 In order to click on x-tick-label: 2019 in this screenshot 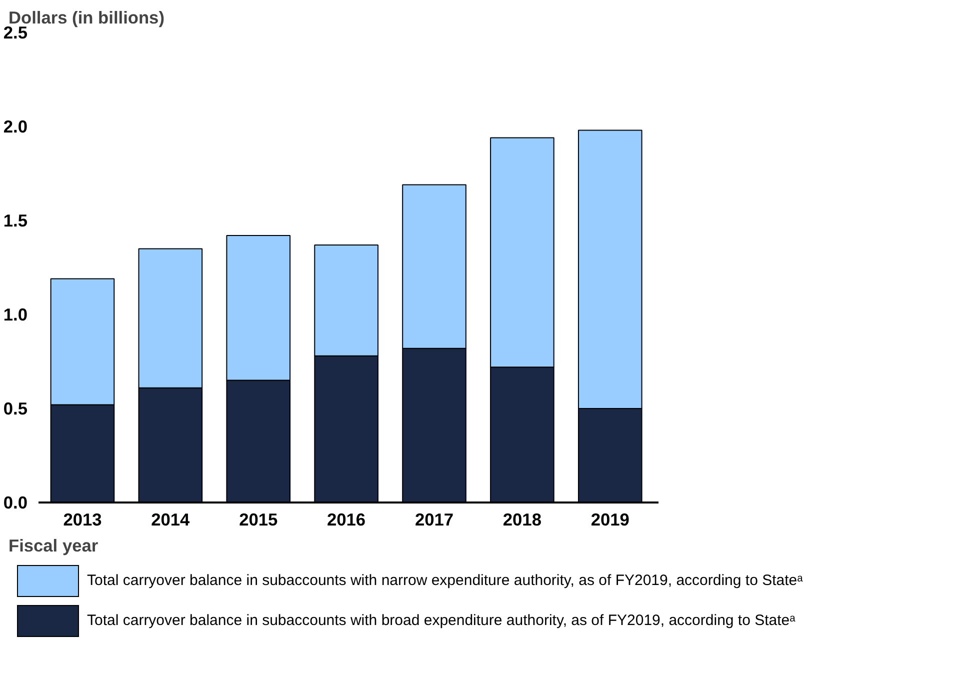, I will do `click(610, 520)`.